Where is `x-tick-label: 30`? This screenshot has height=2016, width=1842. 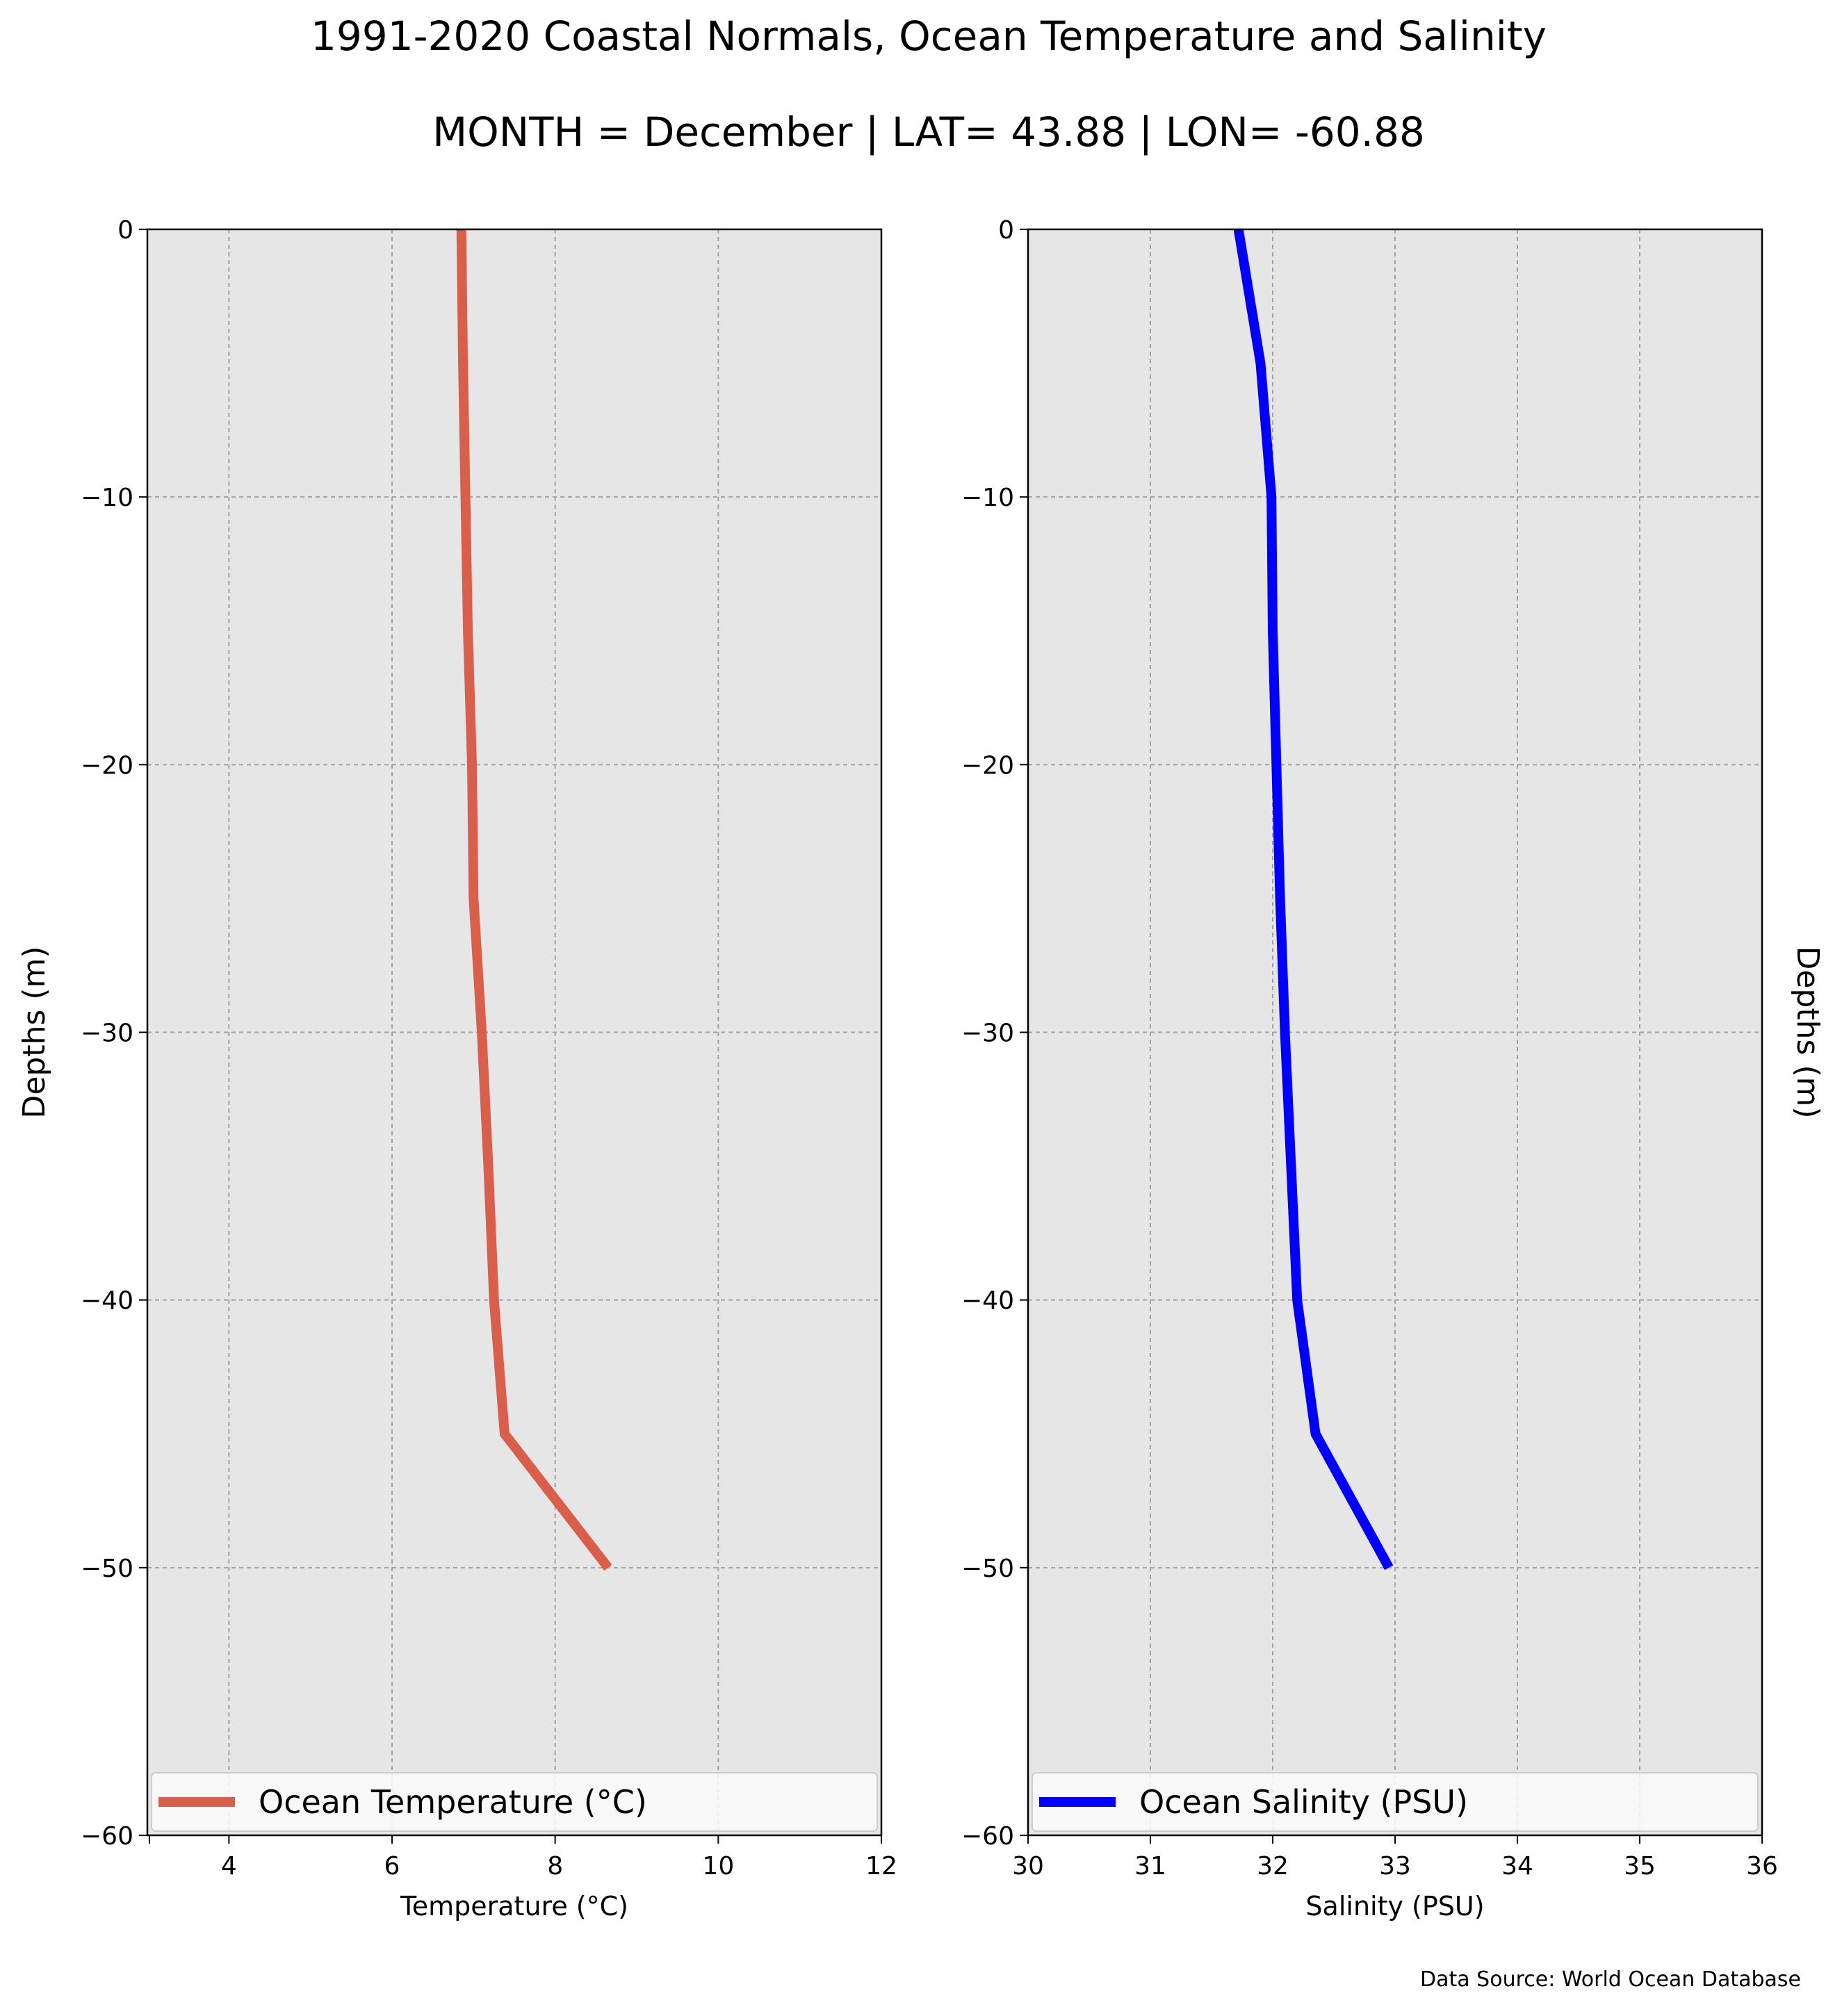
x-tick-label: 30 is located at coordinates (1028, 1866).